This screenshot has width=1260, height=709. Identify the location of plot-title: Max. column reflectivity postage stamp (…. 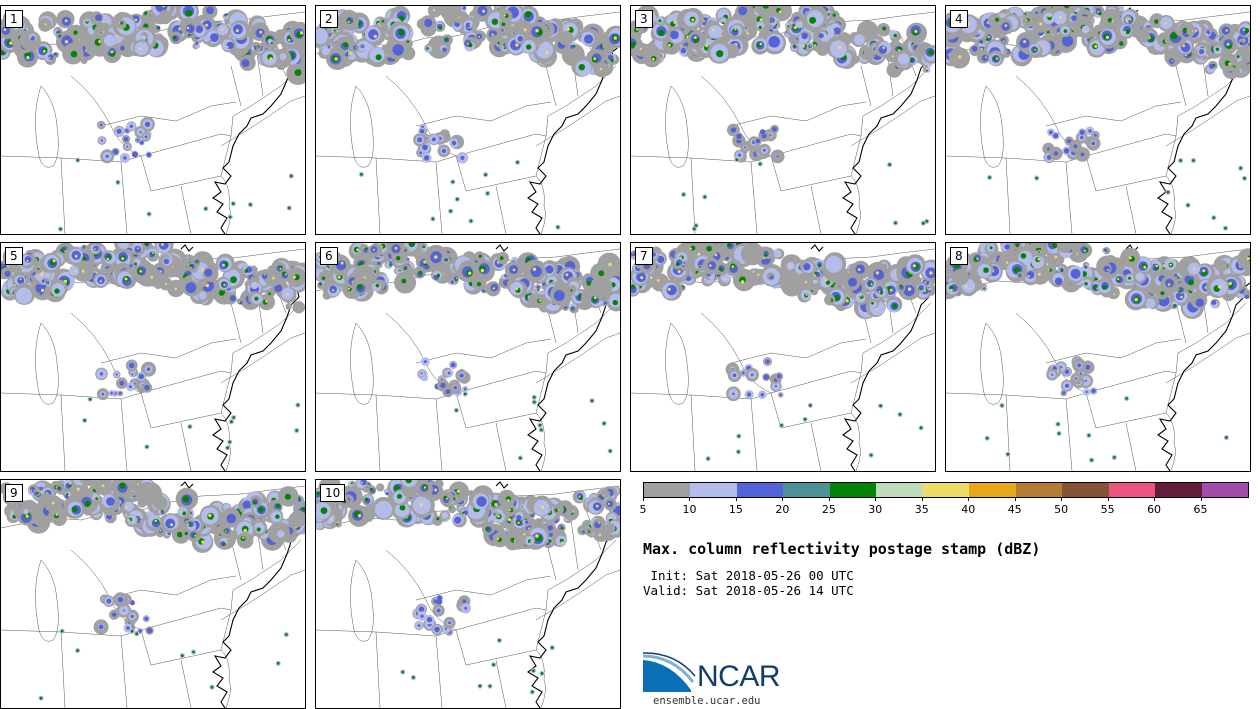
(842, 549).